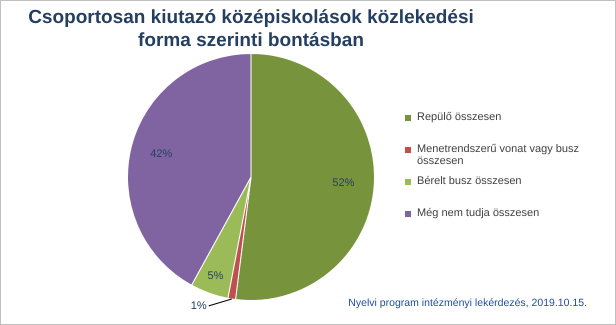 This screenshot has width=616, height=325. What do you see at coordinates (469, 181) in the screenshot?
I see `legend-label: Bérelt busz összesen` at bounding box center [469, 181].